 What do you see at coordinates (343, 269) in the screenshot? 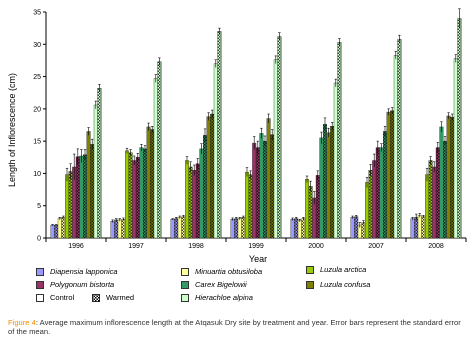
I see `legend-label: Luzula arctica` at bounding box center [343, 269].